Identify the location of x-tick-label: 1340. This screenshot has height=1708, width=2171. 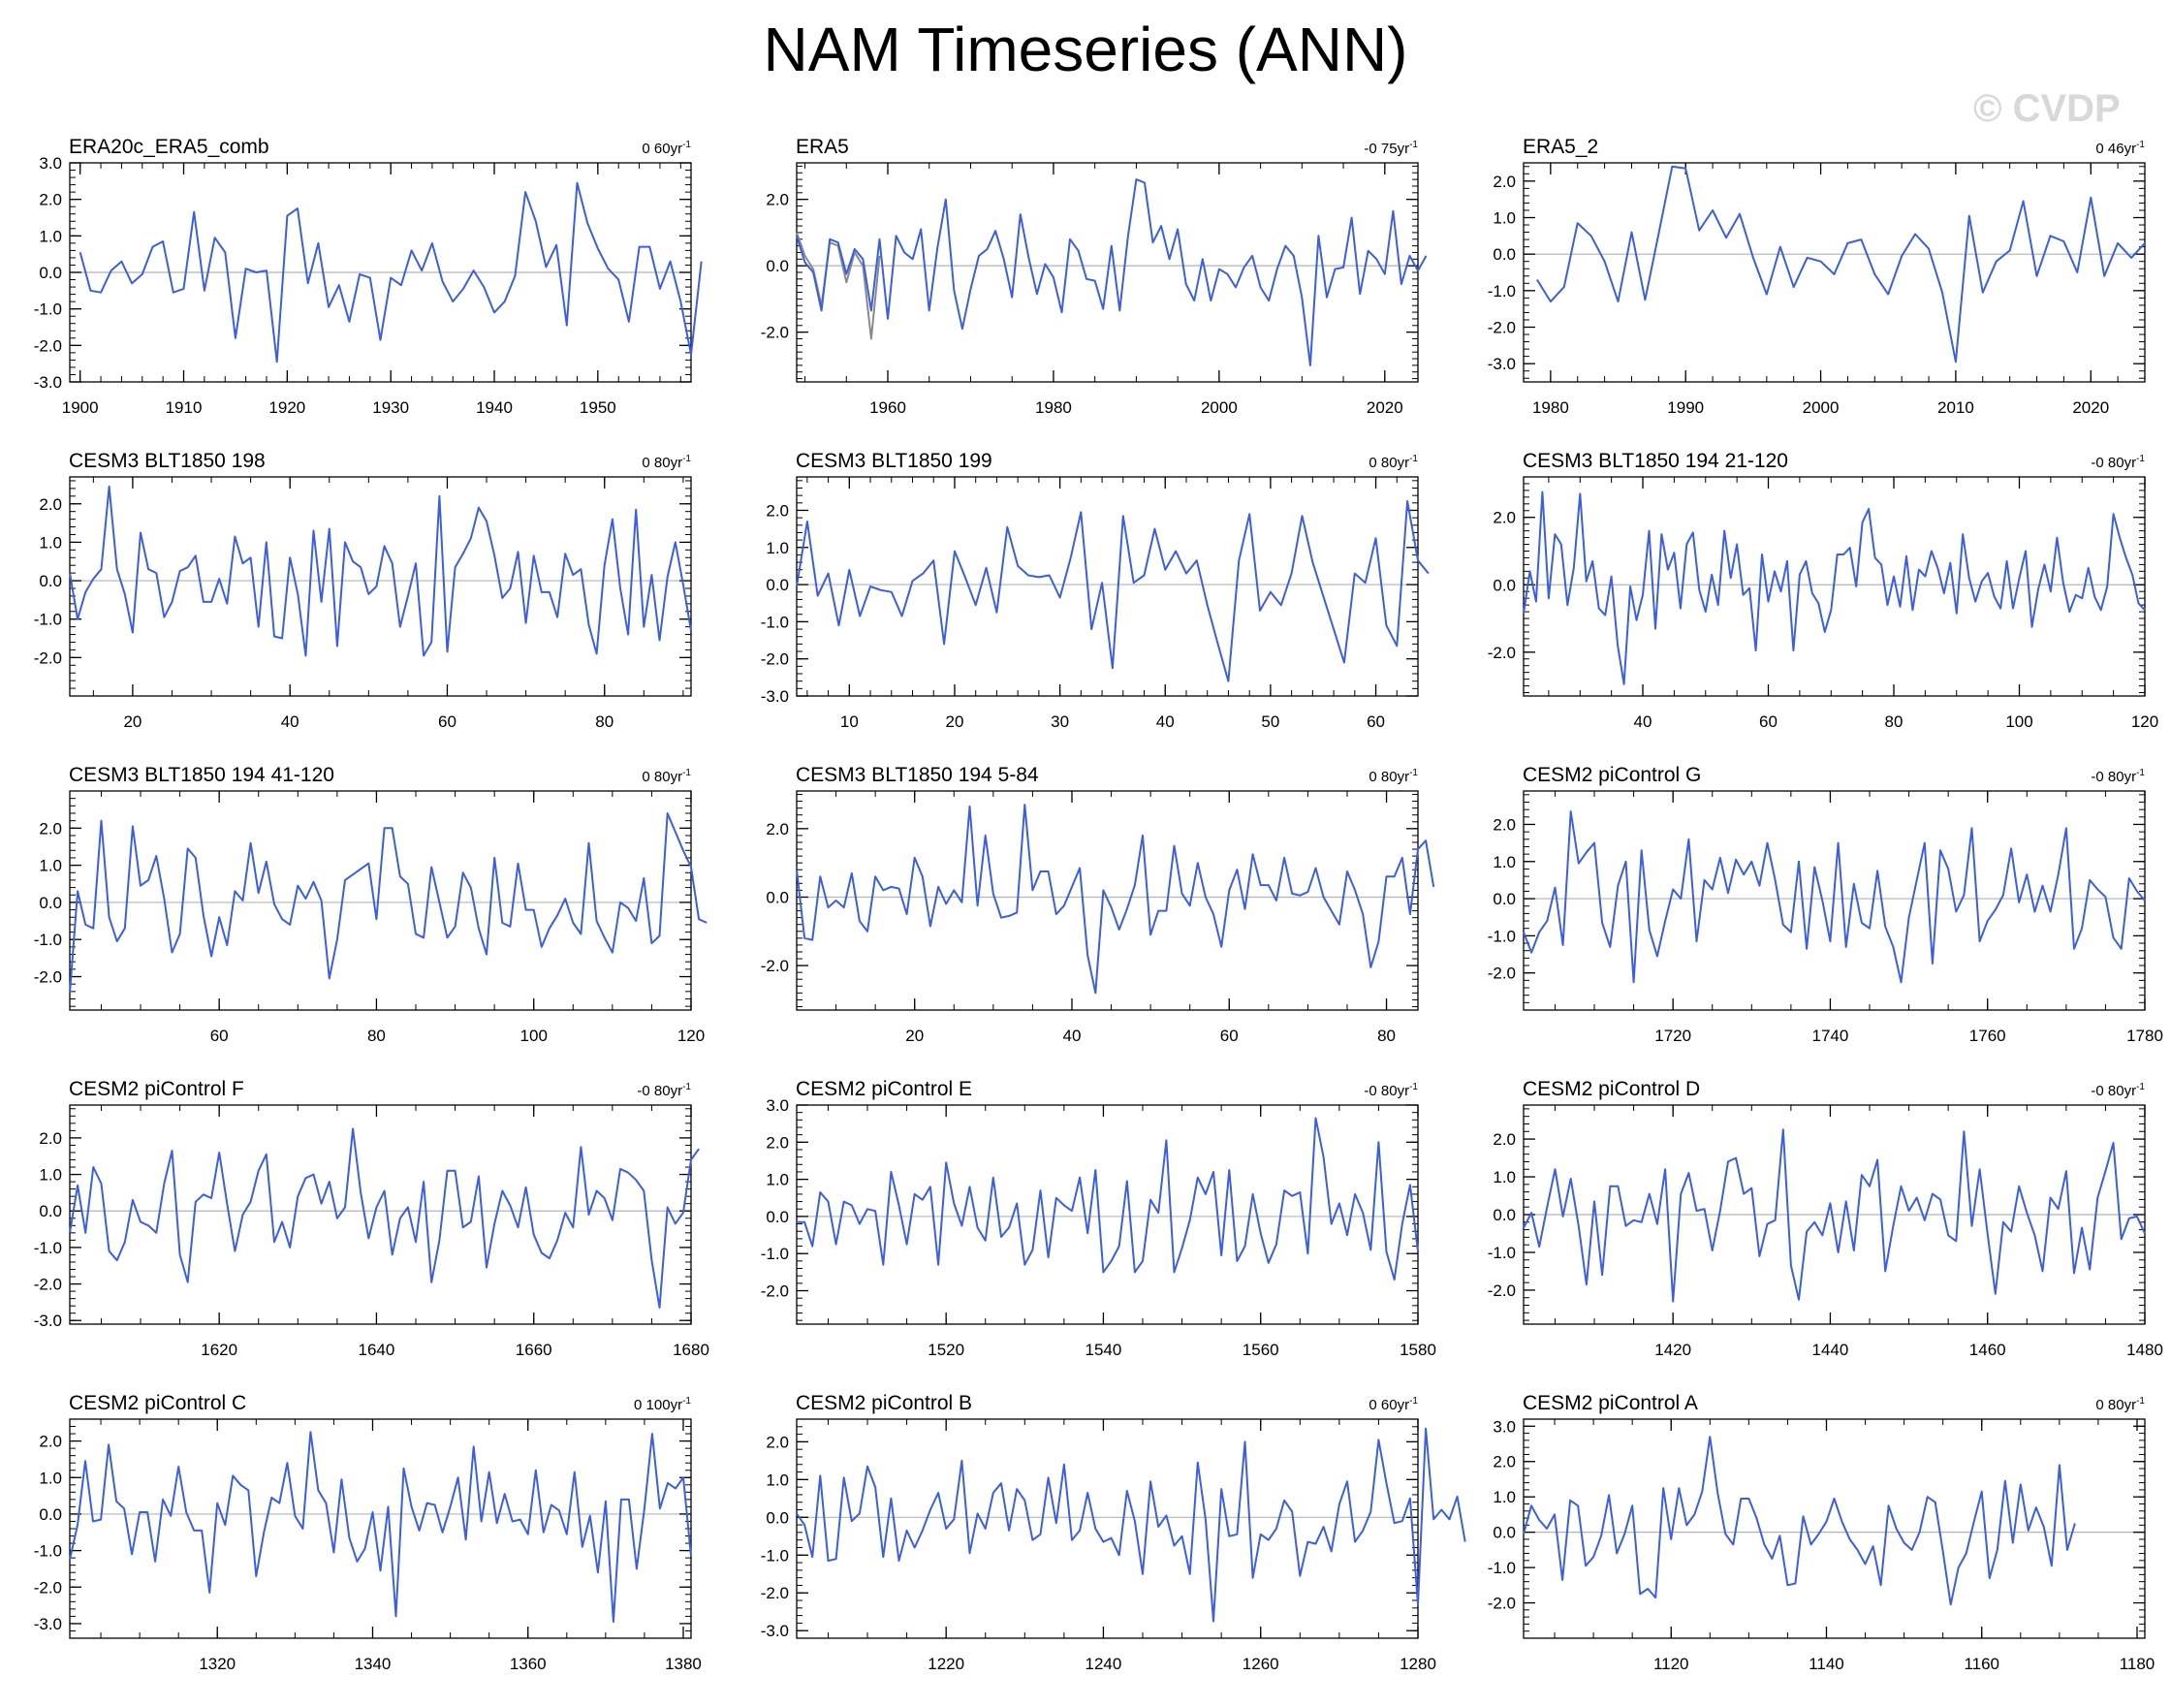
(373, 1664).